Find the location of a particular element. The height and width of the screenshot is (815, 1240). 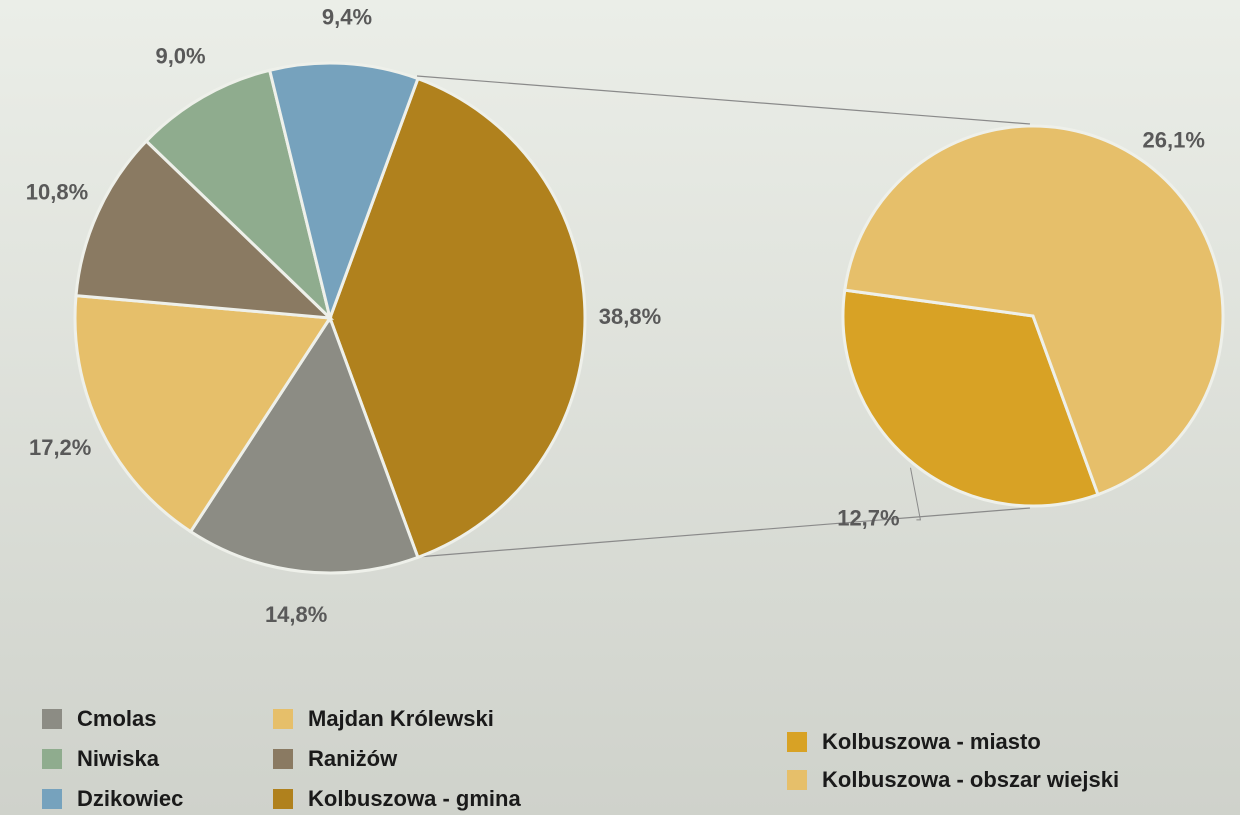

legend-label: Cmolas is located at coordinates (116, 718).